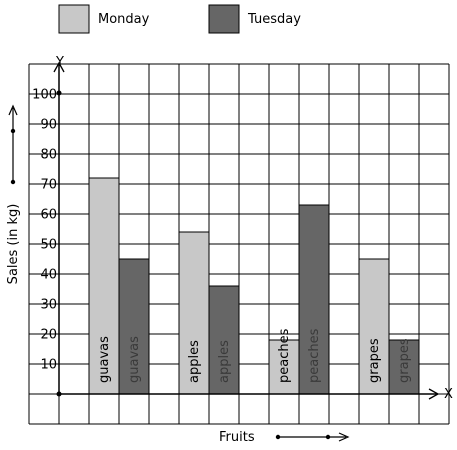  What do you see at coordinates (124, 19) in the screenshot?
I see `legend-label-monday: Monday` at bounding box center [124, 19].